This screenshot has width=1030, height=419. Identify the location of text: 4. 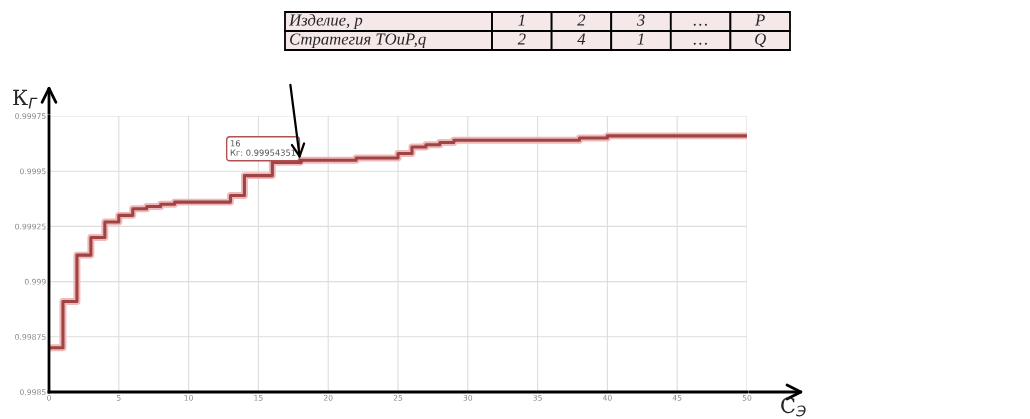
(581, 39).